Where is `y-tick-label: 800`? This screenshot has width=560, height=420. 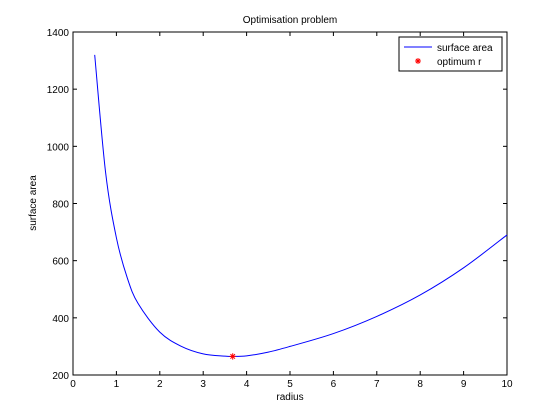 y-tick-label: 800 is located at coordinates (60, 205).